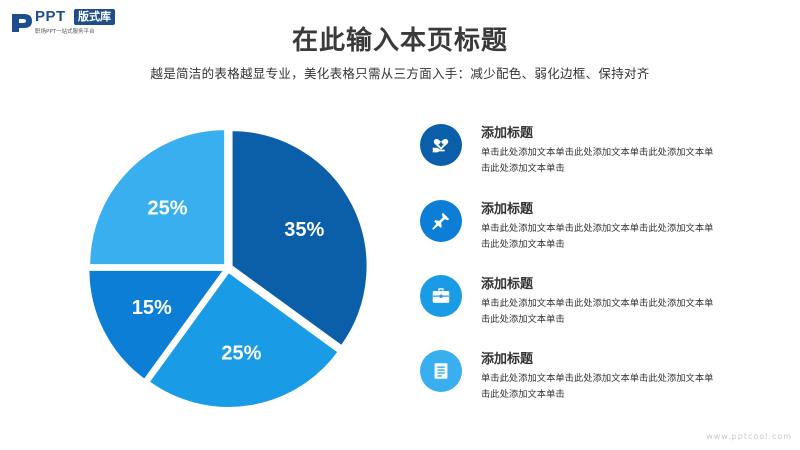 This screenshot has height=450, width=800. Describe the element at coordinates (304, 230) in the screenshot. I see `pie-slice-label: 35%` at that location.